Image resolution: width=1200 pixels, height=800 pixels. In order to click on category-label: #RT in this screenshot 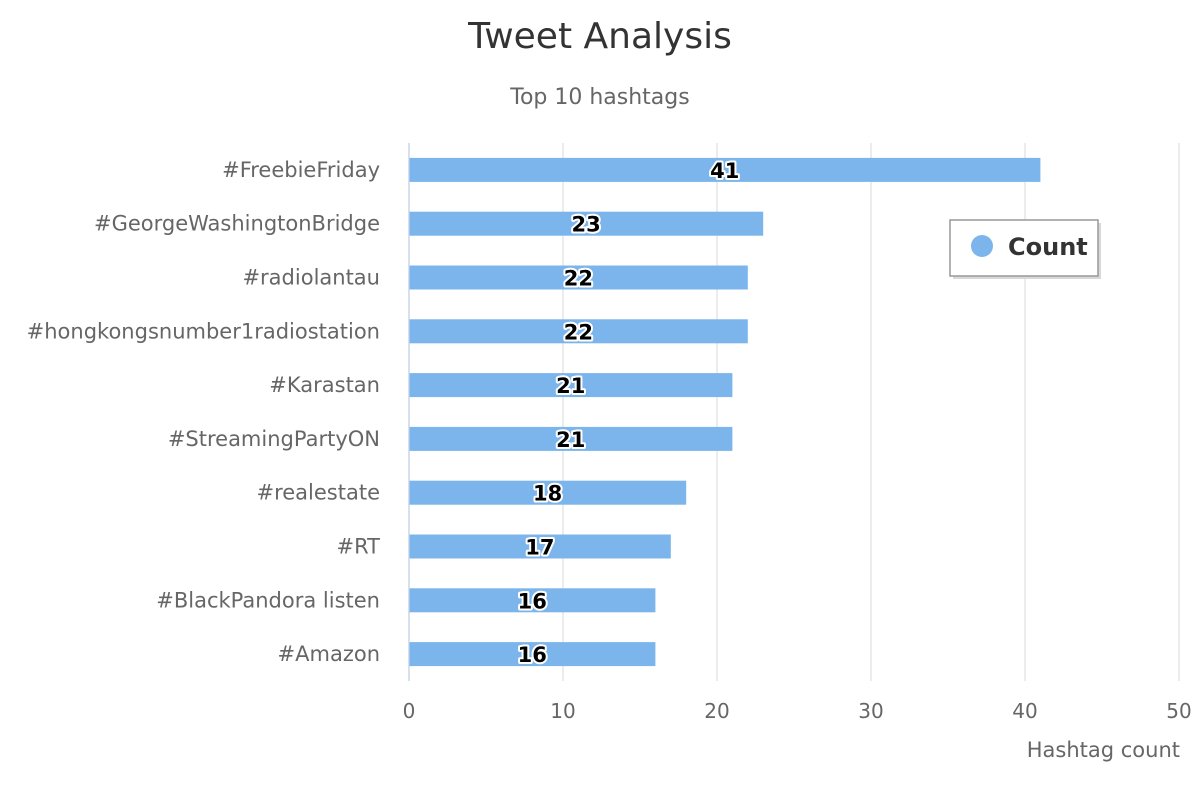, I will do `click(359, 547)`.